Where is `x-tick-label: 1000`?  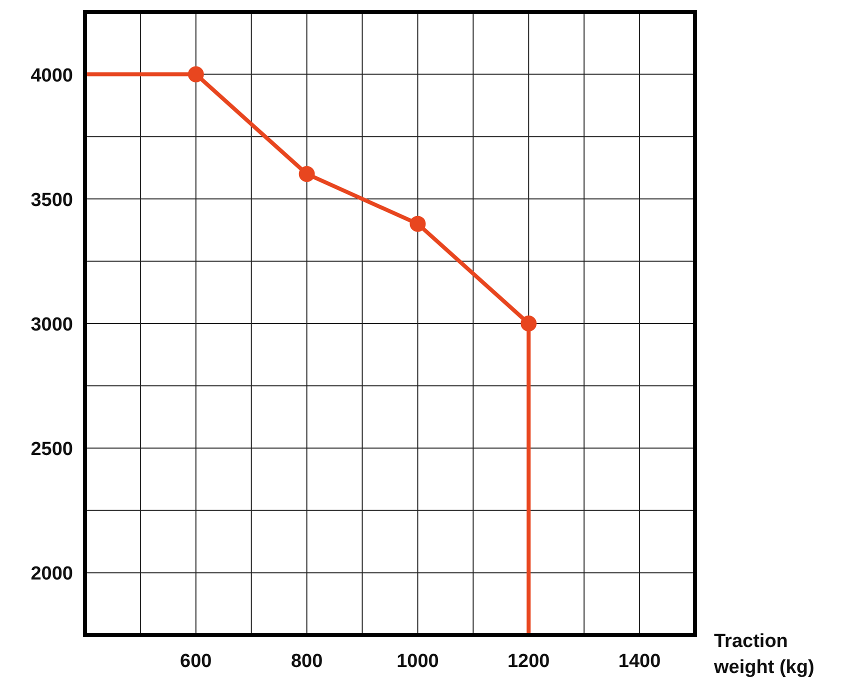 x-tick-label: 1000 is located at coordinates (417, 661).